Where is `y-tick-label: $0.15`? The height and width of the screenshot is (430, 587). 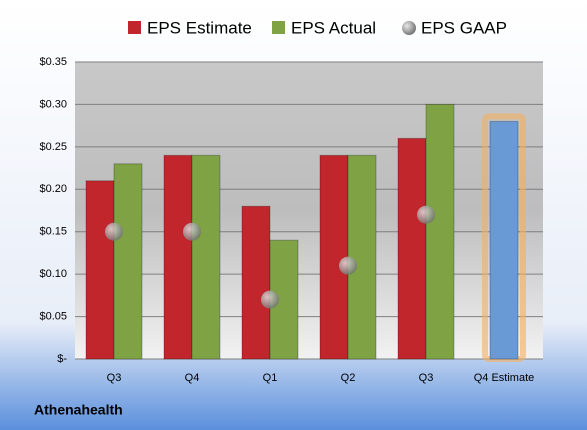 y-tick-label: $0.15 is located at coordinates (53, 232).